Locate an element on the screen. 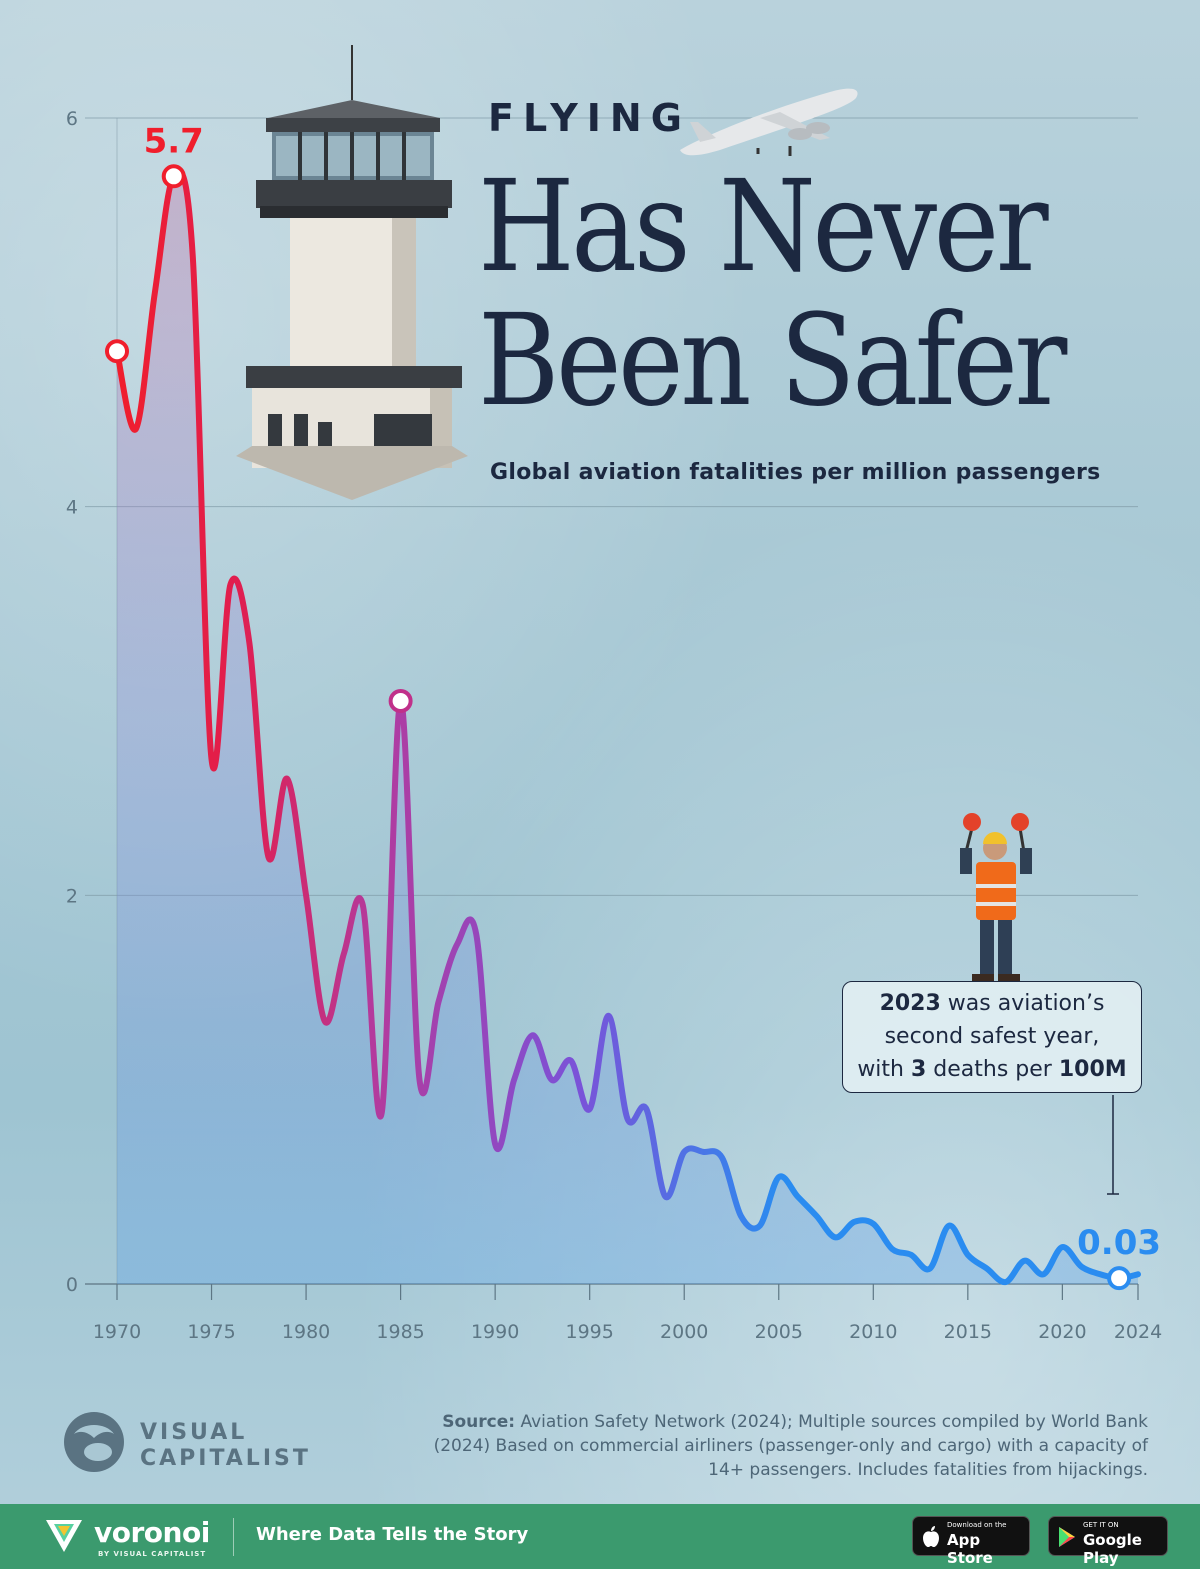 The height and width of the screenshot is (1569, 1200). y-tick-label: 2 is located at coordinates (72, 896).